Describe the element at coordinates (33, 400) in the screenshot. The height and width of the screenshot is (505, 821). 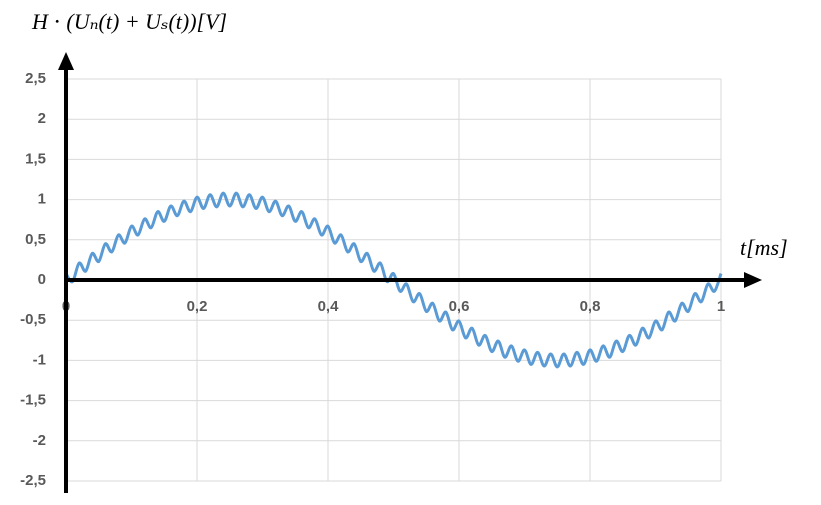
I see `y-tick-label: -1,5` at that location.